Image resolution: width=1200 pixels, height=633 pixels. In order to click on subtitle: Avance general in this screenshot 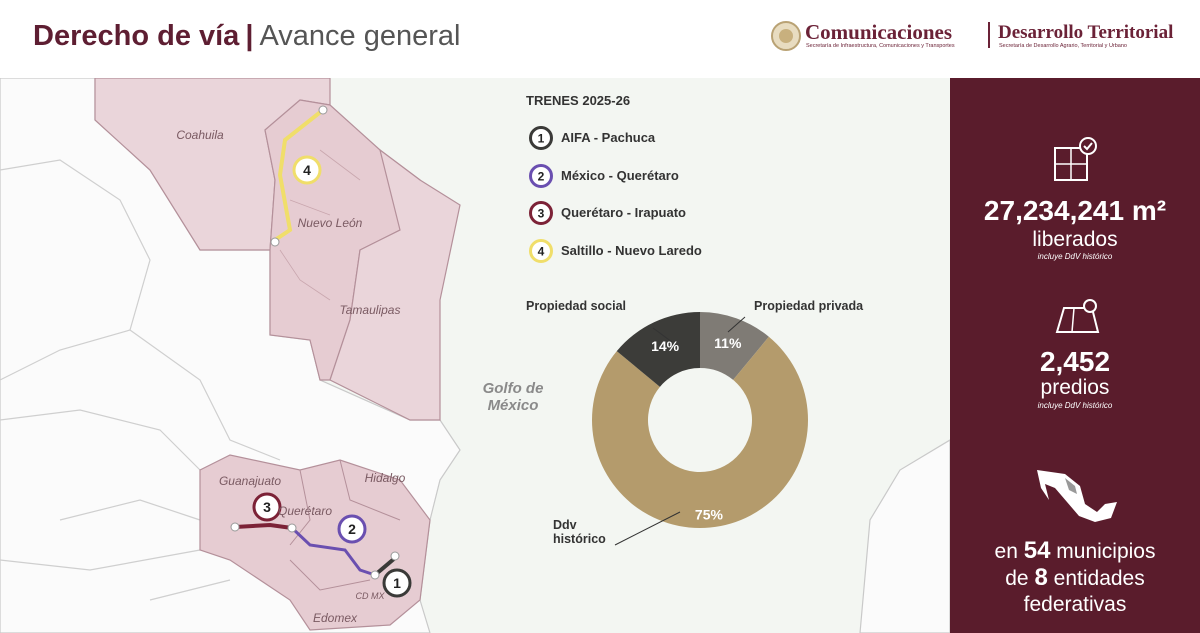, I will do `click(360, 36)`.